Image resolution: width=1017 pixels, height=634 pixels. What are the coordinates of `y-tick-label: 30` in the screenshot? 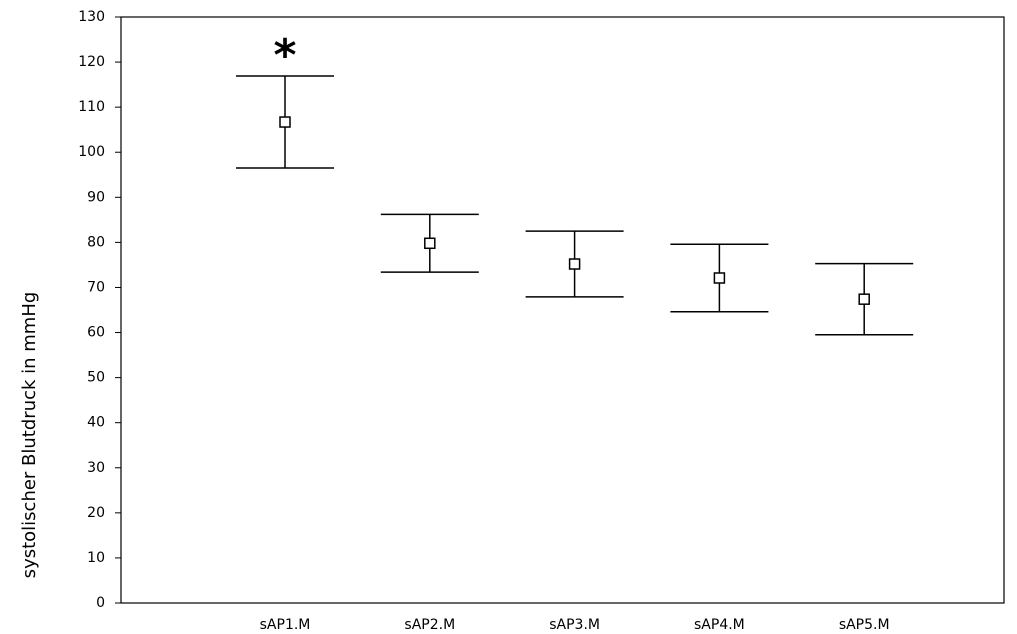 It's located at (96, 468).